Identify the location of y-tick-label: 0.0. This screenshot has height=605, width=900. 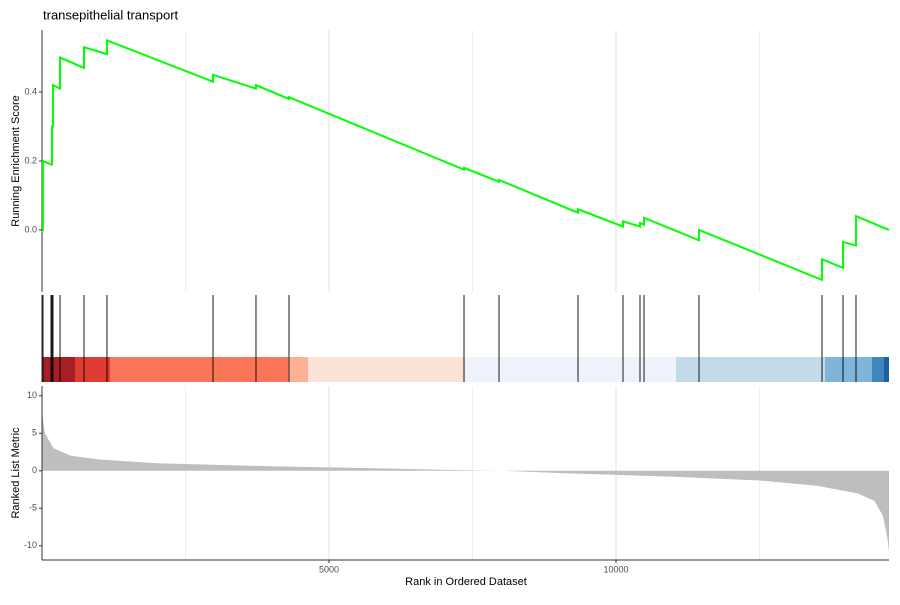
(30, 229).